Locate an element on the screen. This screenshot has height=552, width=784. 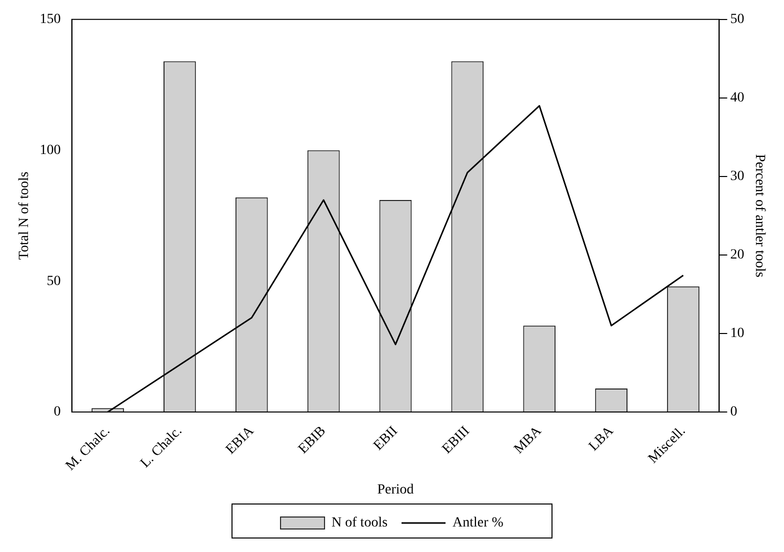
legend-label: Antler % is located at coordinates (478, 523).